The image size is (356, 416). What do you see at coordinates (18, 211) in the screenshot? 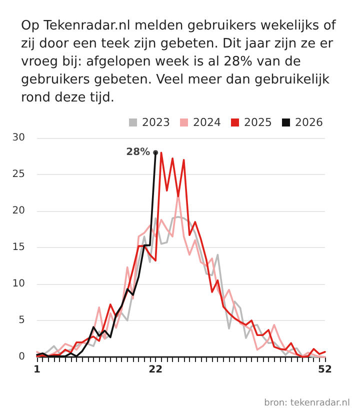
I see `y-tick-label: 20` at bounding box center [18, 211].